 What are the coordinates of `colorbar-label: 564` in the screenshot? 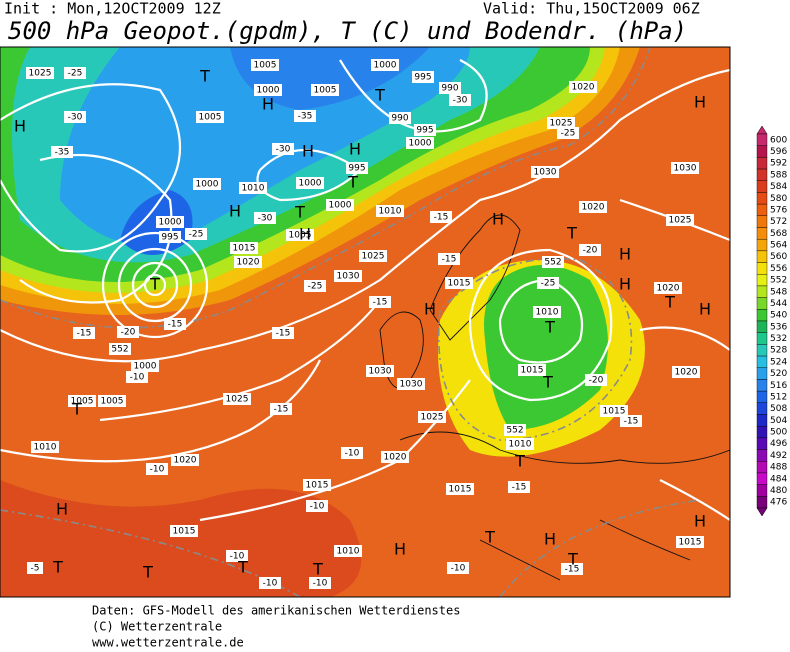 It's located at (778, 246).